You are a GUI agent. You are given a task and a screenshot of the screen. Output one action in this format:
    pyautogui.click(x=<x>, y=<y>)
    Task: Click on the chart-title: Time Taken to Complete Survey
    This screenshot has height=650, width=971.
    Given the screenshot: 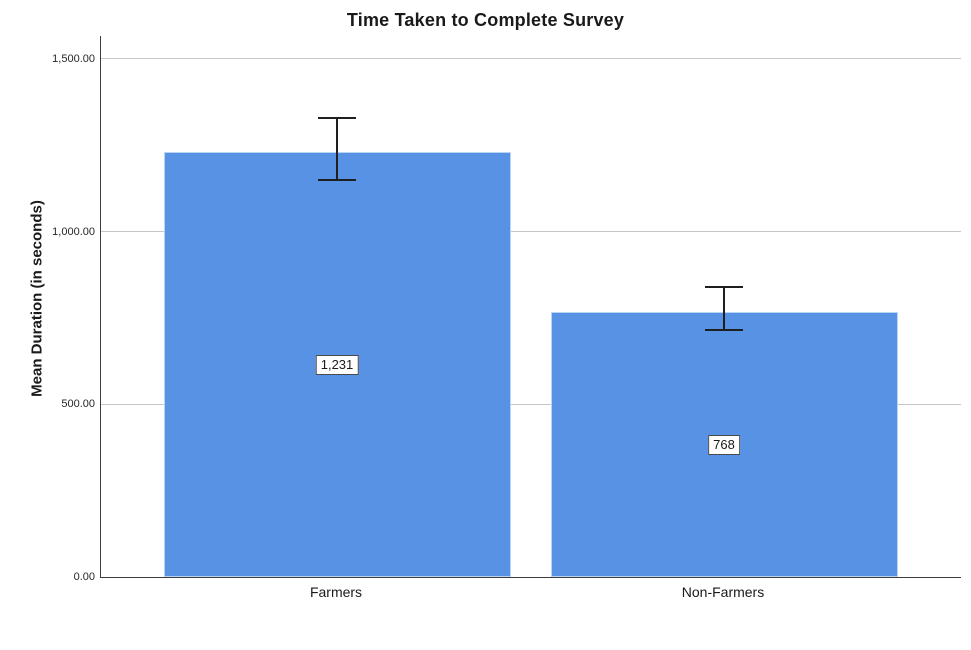 What is the action you would take?
    pyautogui.click(x=485, y=20)
    